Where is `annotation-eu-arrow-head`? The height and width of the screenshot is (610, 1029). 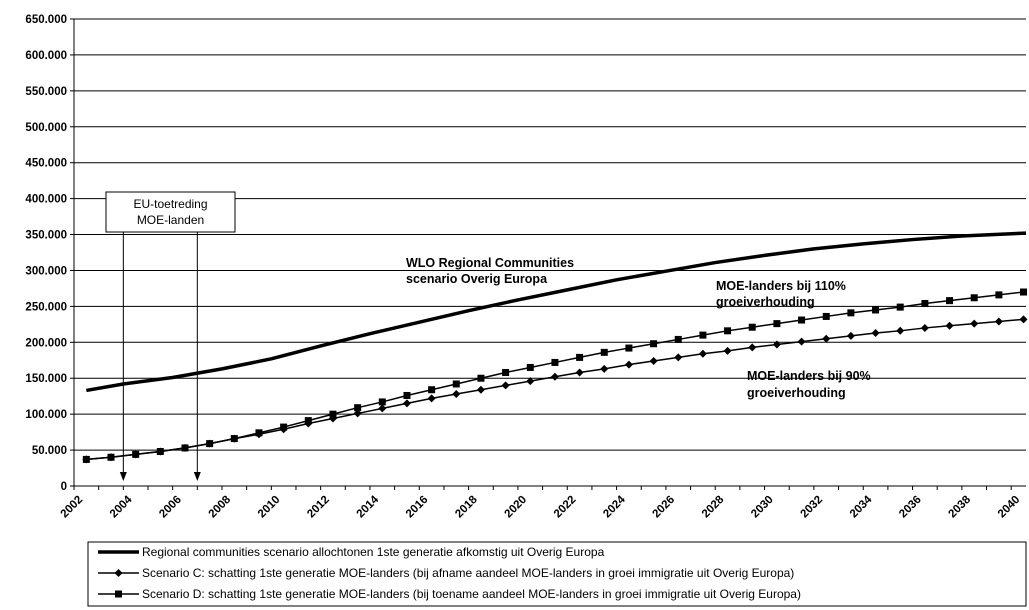
annotation-eu-arrow-head is located at coordinates (197, 476).